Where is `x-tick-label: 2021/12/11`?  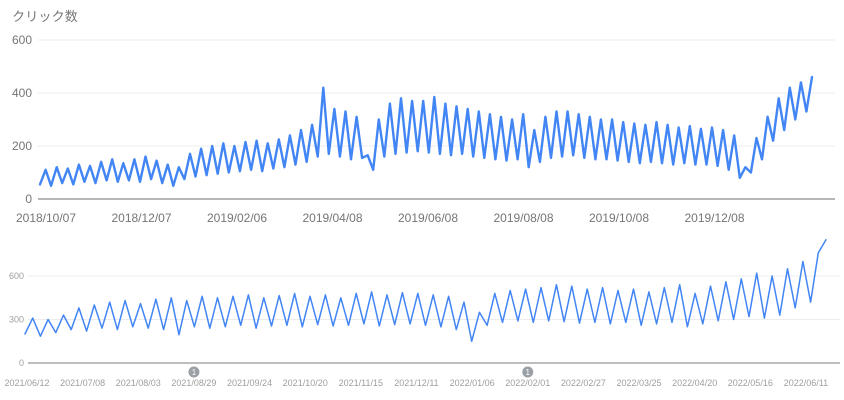
x-tick-label: 2021/12/11 is located at coordinates (416, 383).